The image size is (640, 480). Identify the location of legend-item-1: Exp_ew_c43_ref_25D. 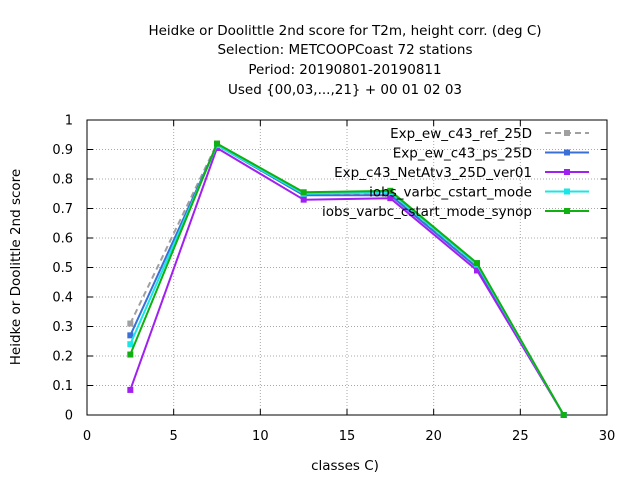
(489, 134).